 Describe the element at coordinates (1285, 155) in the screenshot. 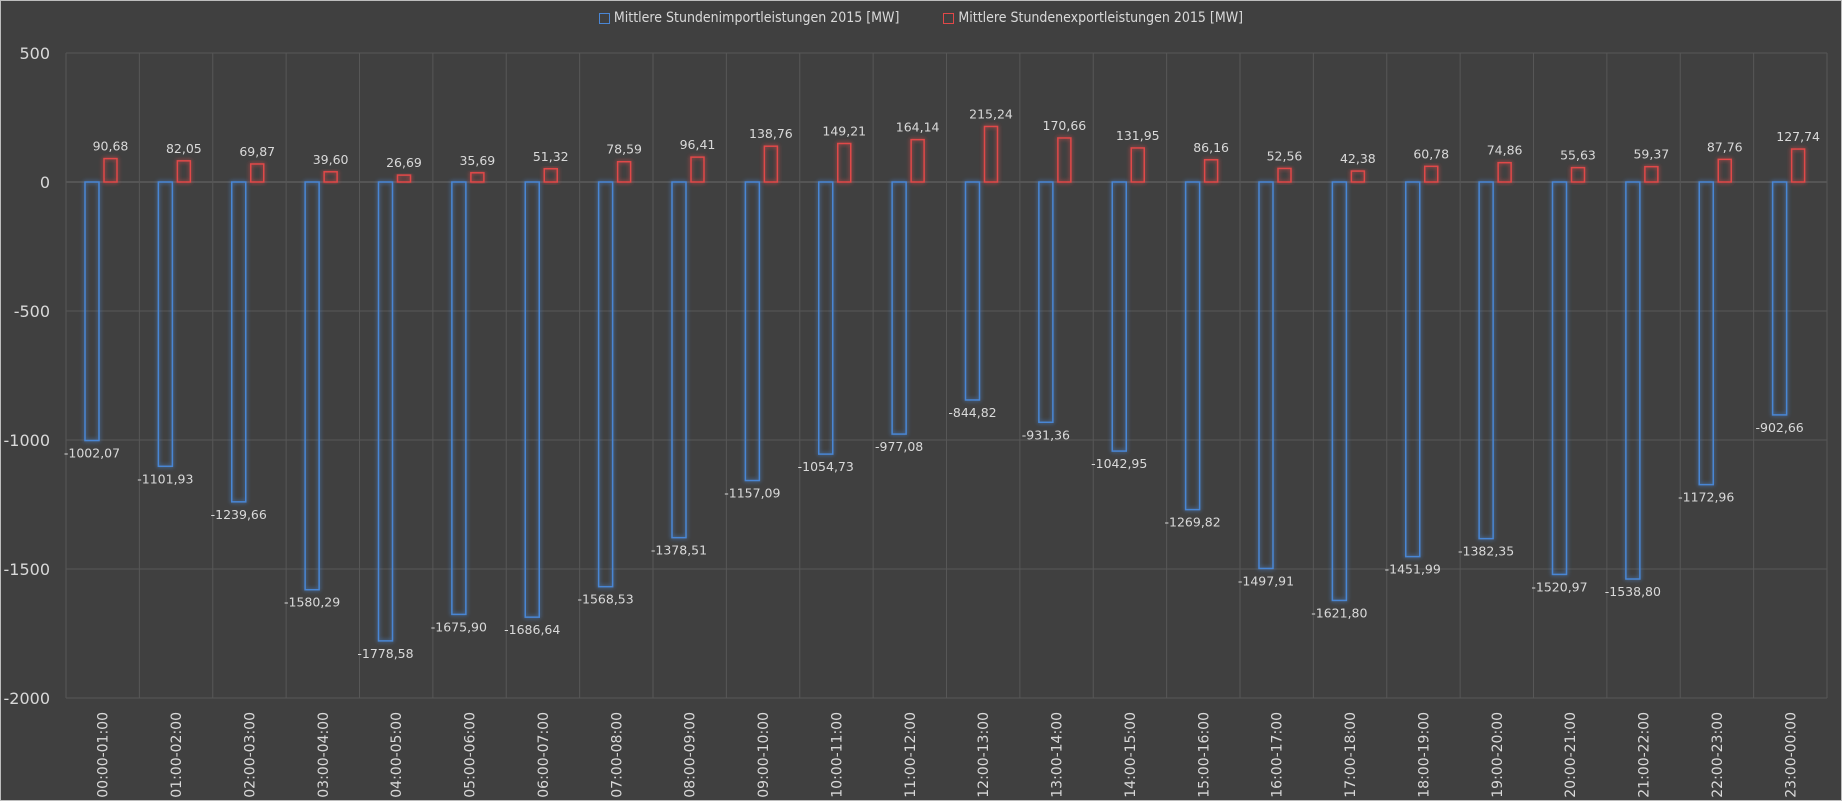

I see `export-data-label: 52,56` at that location.